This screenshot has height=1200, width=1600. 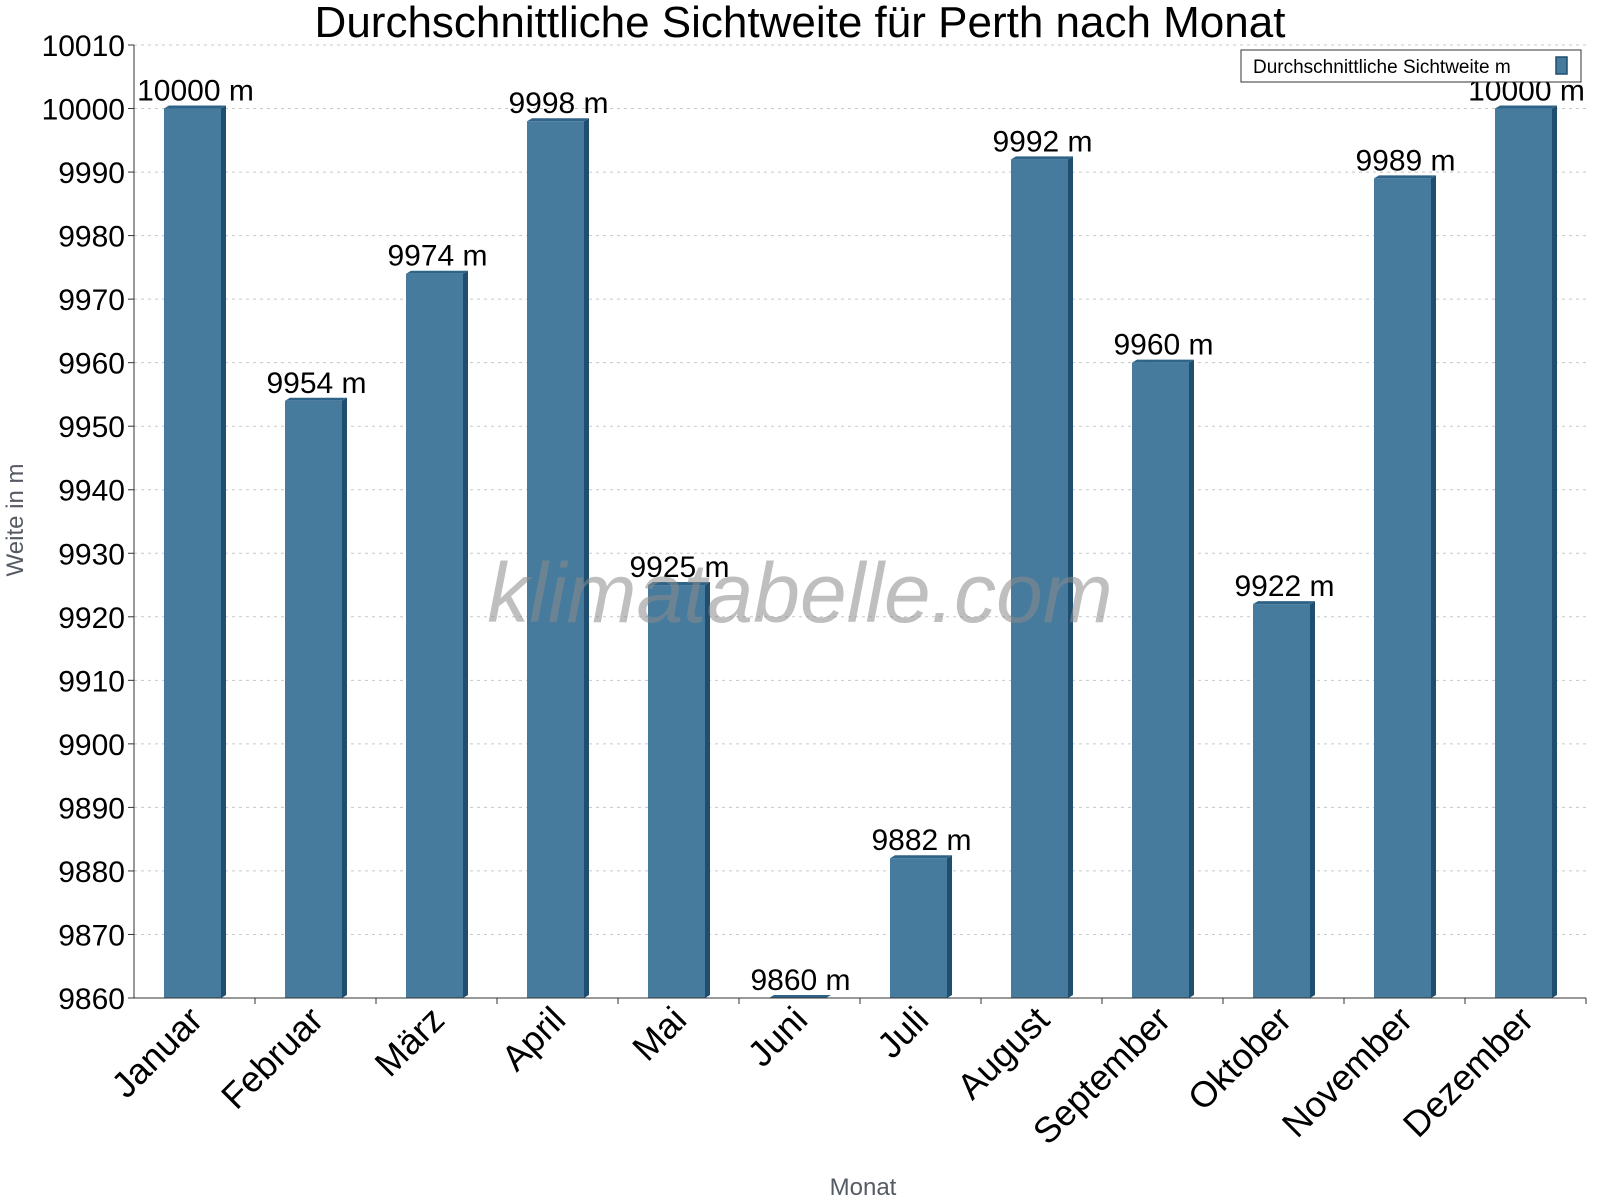 I want to click on x-tick-label: August, so click(x=1003, y=1053).